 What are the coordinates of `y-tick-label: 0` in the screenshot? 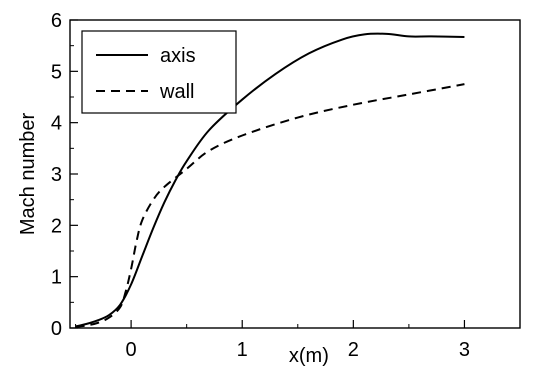 It's located at (56, 329).